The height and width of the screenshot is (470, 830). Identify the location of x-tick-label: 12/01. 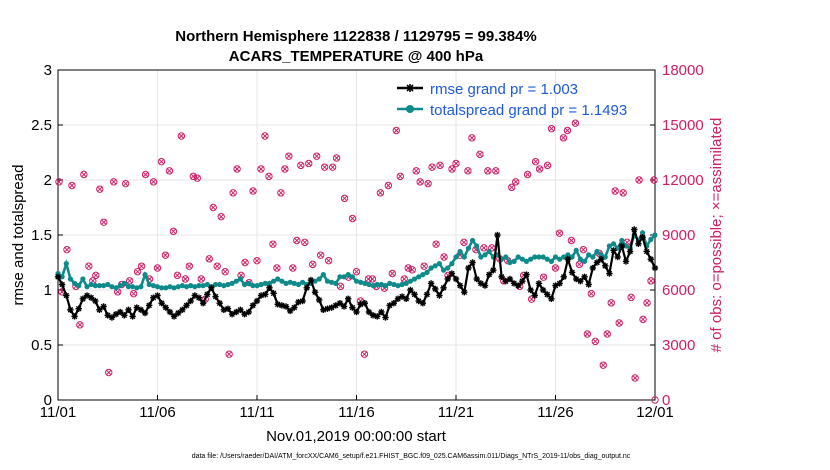
(655, 412).